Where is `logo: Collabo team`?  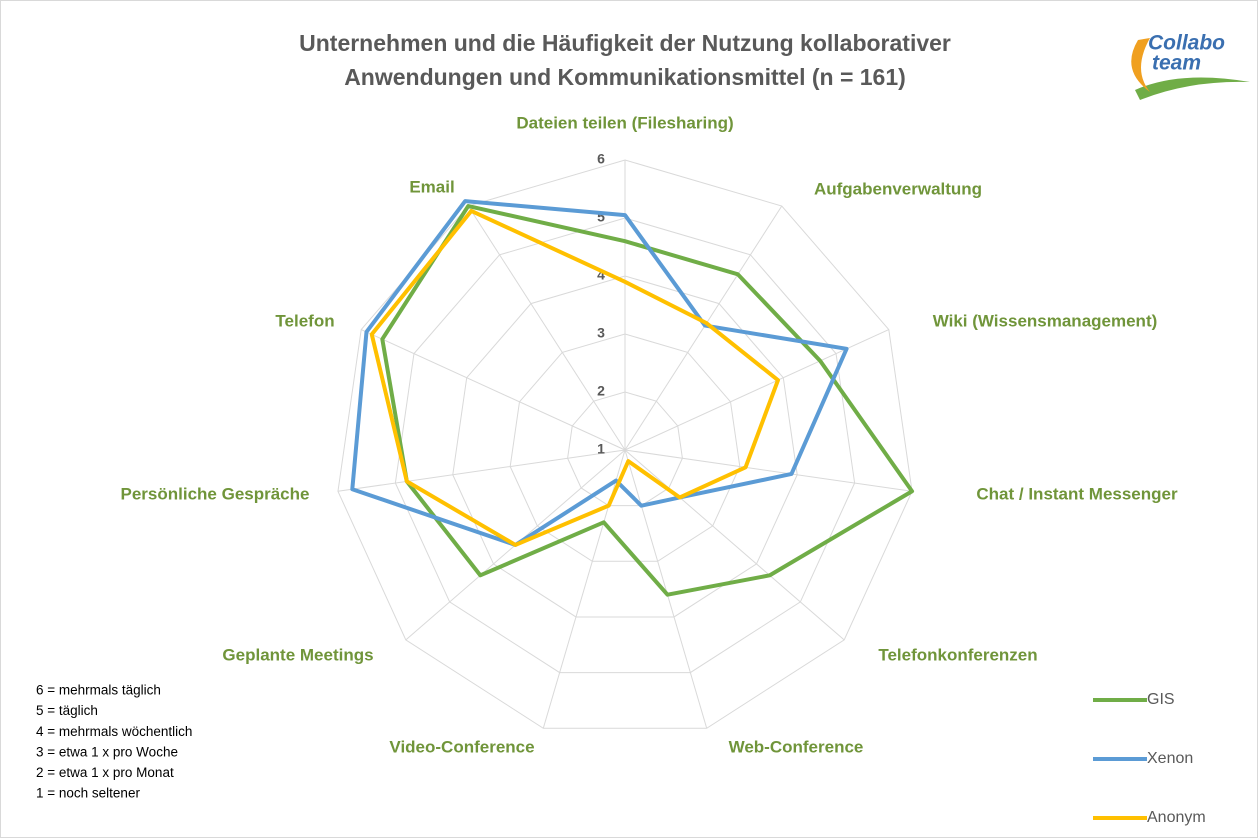
logo: Collabo team is located at coordinates (1190, 66).